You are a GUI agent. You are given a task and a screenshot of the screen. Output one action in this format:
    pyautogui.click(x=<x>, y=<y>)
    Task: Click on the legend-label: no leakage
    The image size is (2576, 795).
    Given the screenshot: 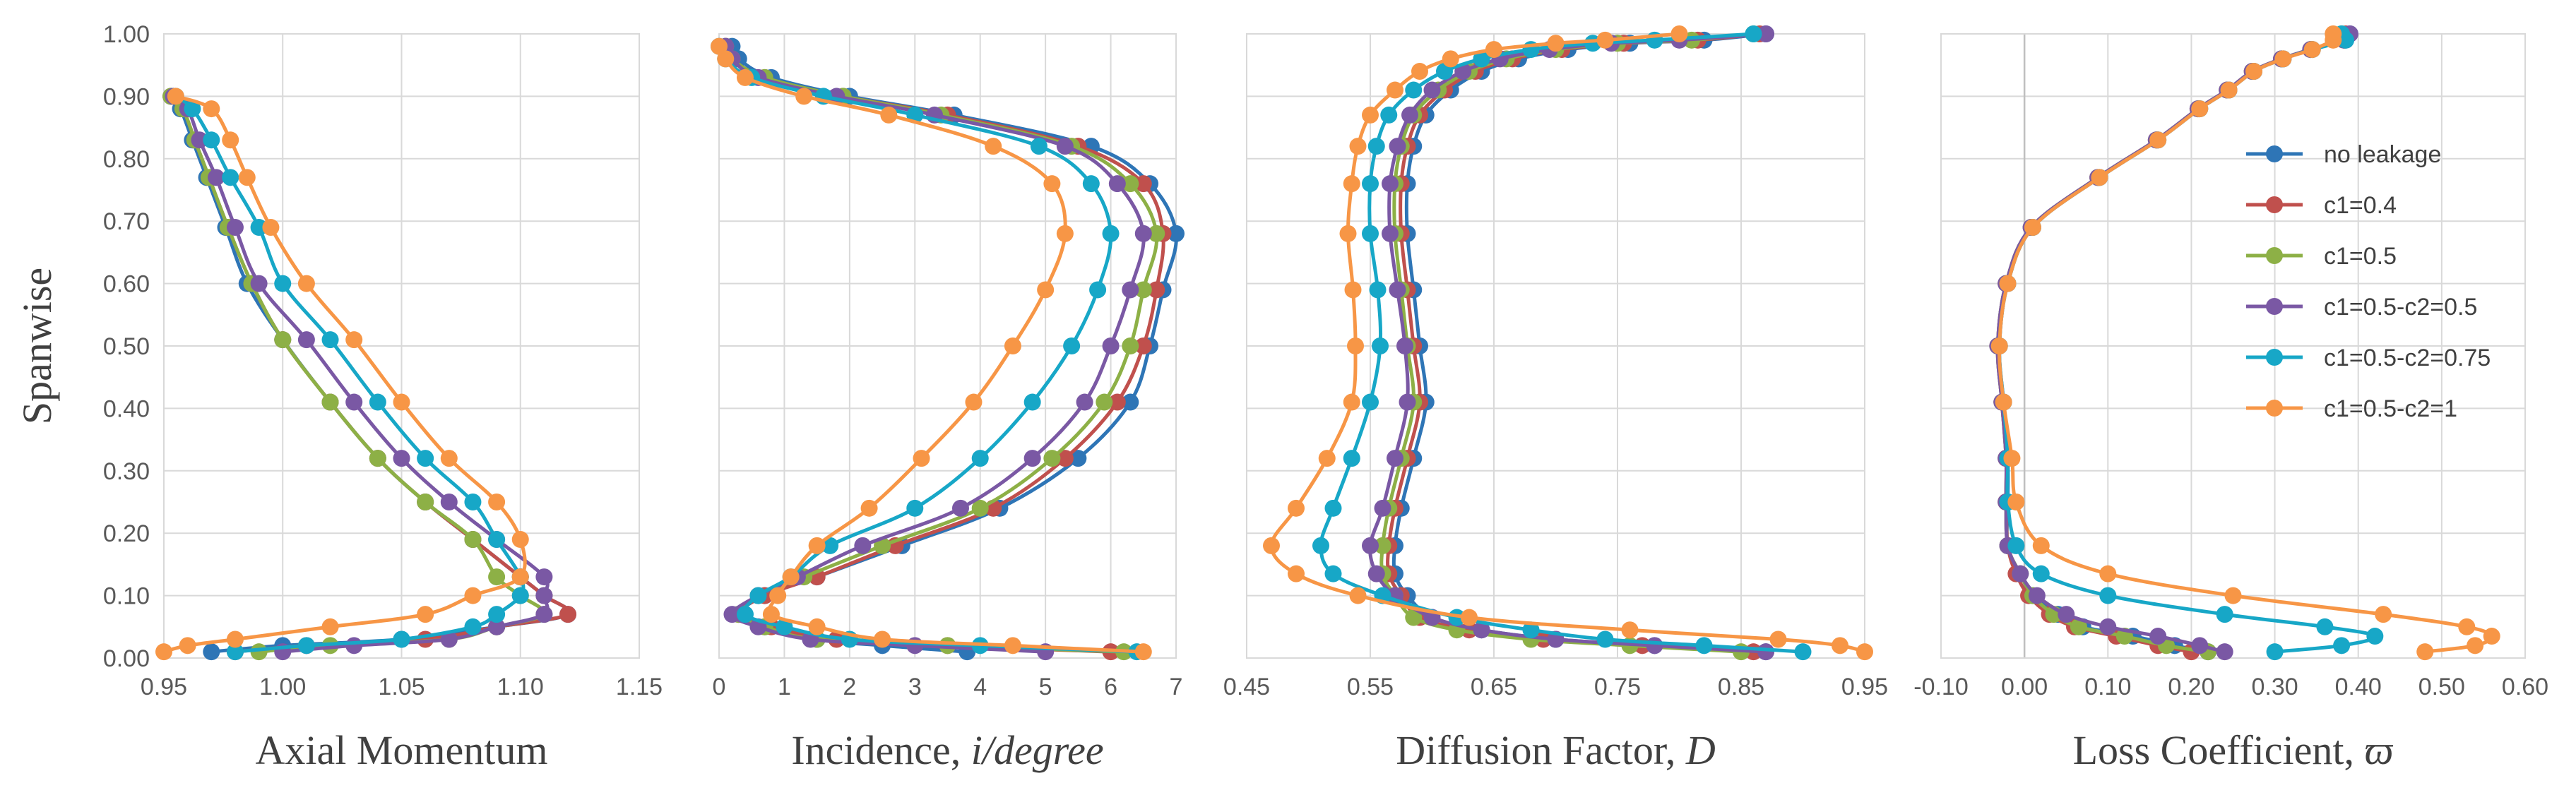 What is the action you would take?
    pyautogui.click(x=2382, y=154)
    